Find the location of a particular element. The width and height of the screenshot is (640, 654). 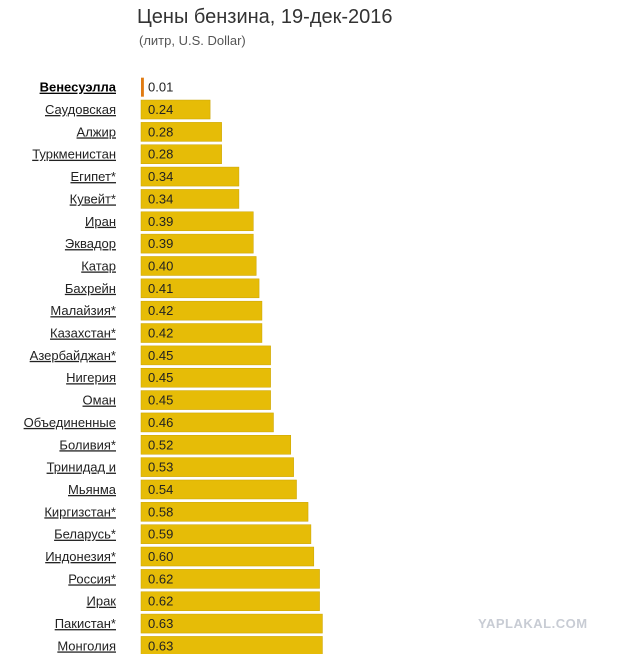

country-label: Индонезия* is located at coordinates (80, 556).